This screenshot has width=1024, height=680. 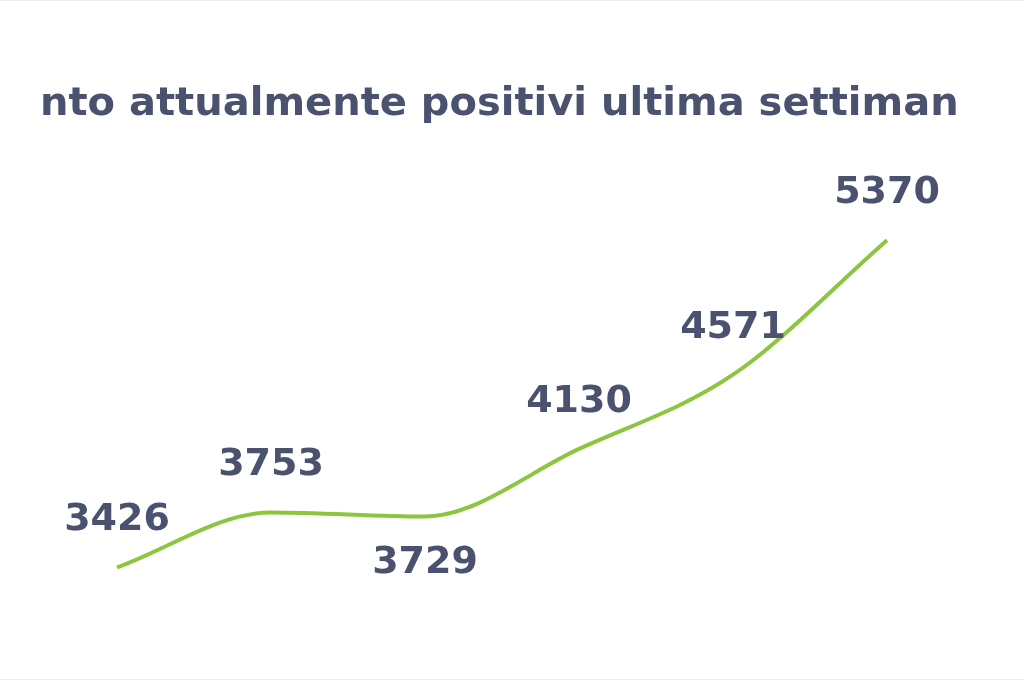 What do you see at coordinates (425, 560) in the screenshot?
I see `data-label: 3729` at bounding box center [425, 560].